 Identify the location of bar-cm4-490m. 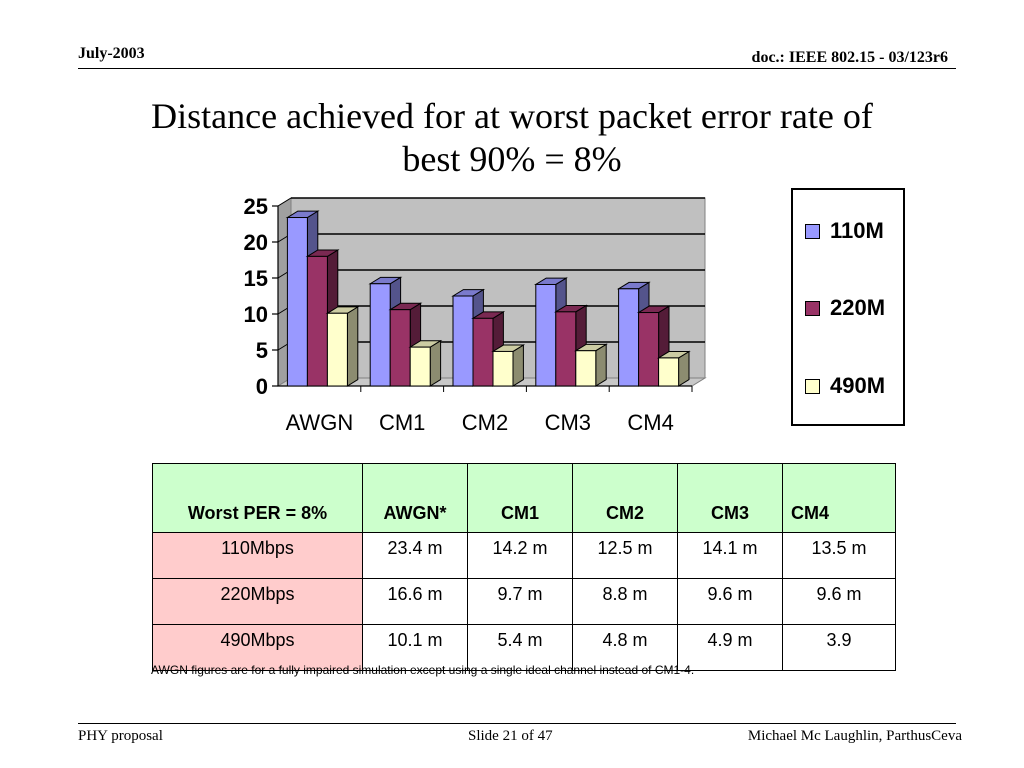
(669, 372).